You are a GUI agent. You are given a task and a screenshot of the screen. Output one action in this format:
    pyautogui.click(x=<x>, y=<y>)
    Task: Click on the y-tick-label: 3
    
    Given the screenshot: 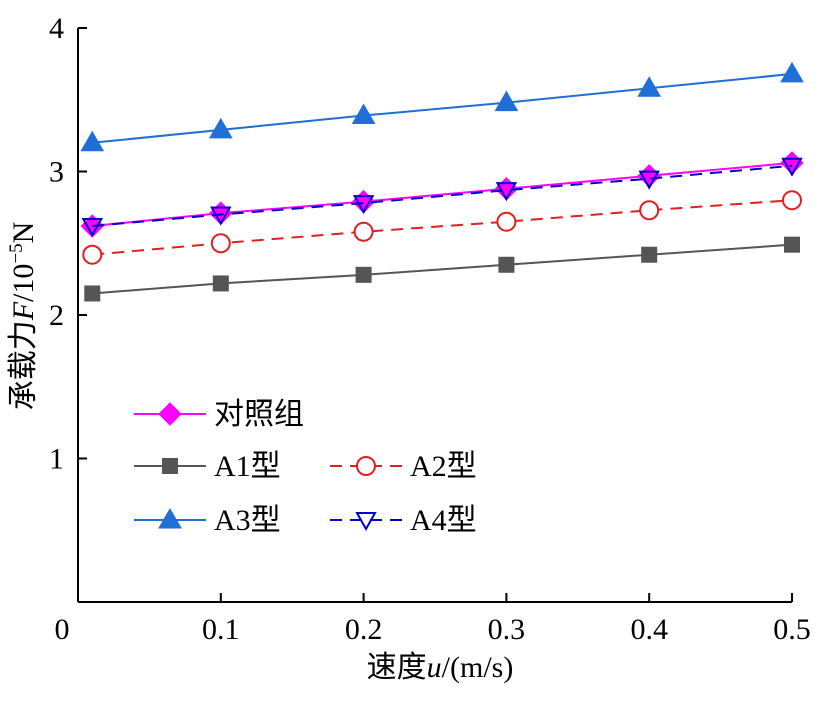 What is the action you would take?
    pyautogui.click(x=56, y=172)
    